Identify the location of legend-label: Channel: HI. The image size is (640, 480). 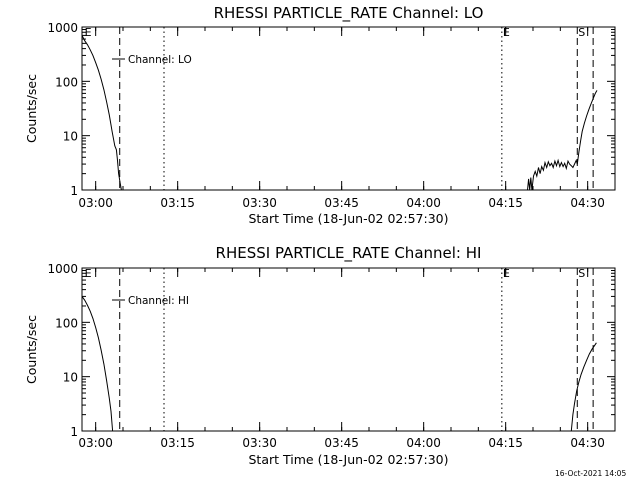
(158, 301).